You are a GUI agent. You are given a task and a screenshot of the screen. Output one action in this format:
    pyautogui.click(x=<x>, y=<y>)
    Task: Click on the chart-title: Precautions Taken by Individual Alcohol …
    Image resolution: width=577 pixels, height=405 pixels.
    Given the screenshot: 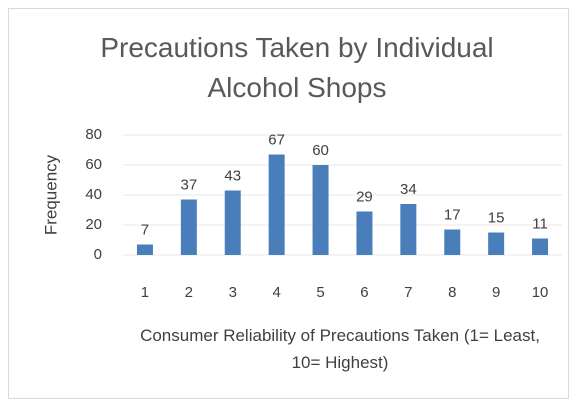 What is the action you would take?
    pyautogui.click(x=297, y=67)
    